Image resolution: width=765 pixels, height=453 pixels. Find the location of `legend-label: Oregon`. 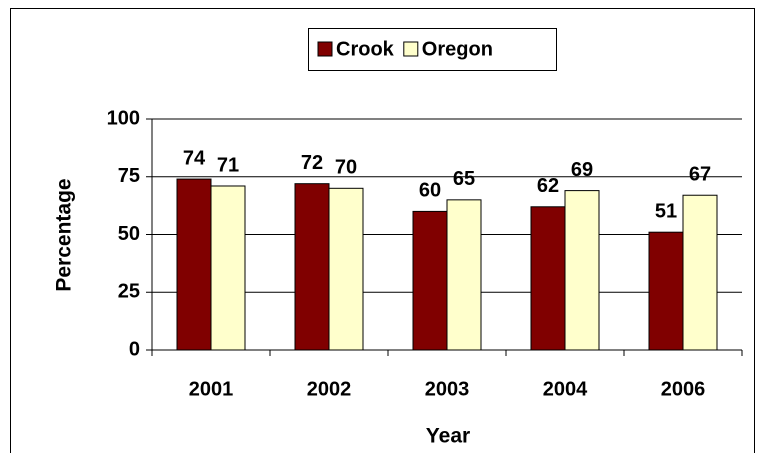

legend-label: Oregon is located at coordinates (457, 49).